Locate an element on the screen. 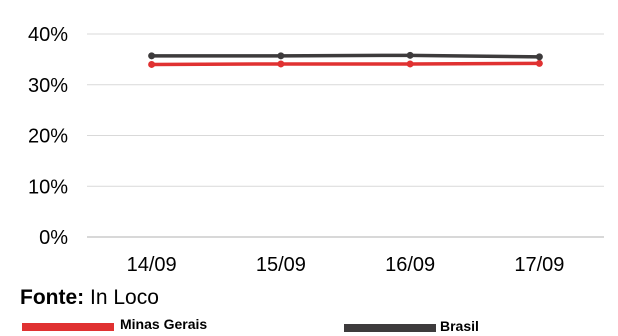  y-tick-label: 20% is located at coordinates (48, 137).